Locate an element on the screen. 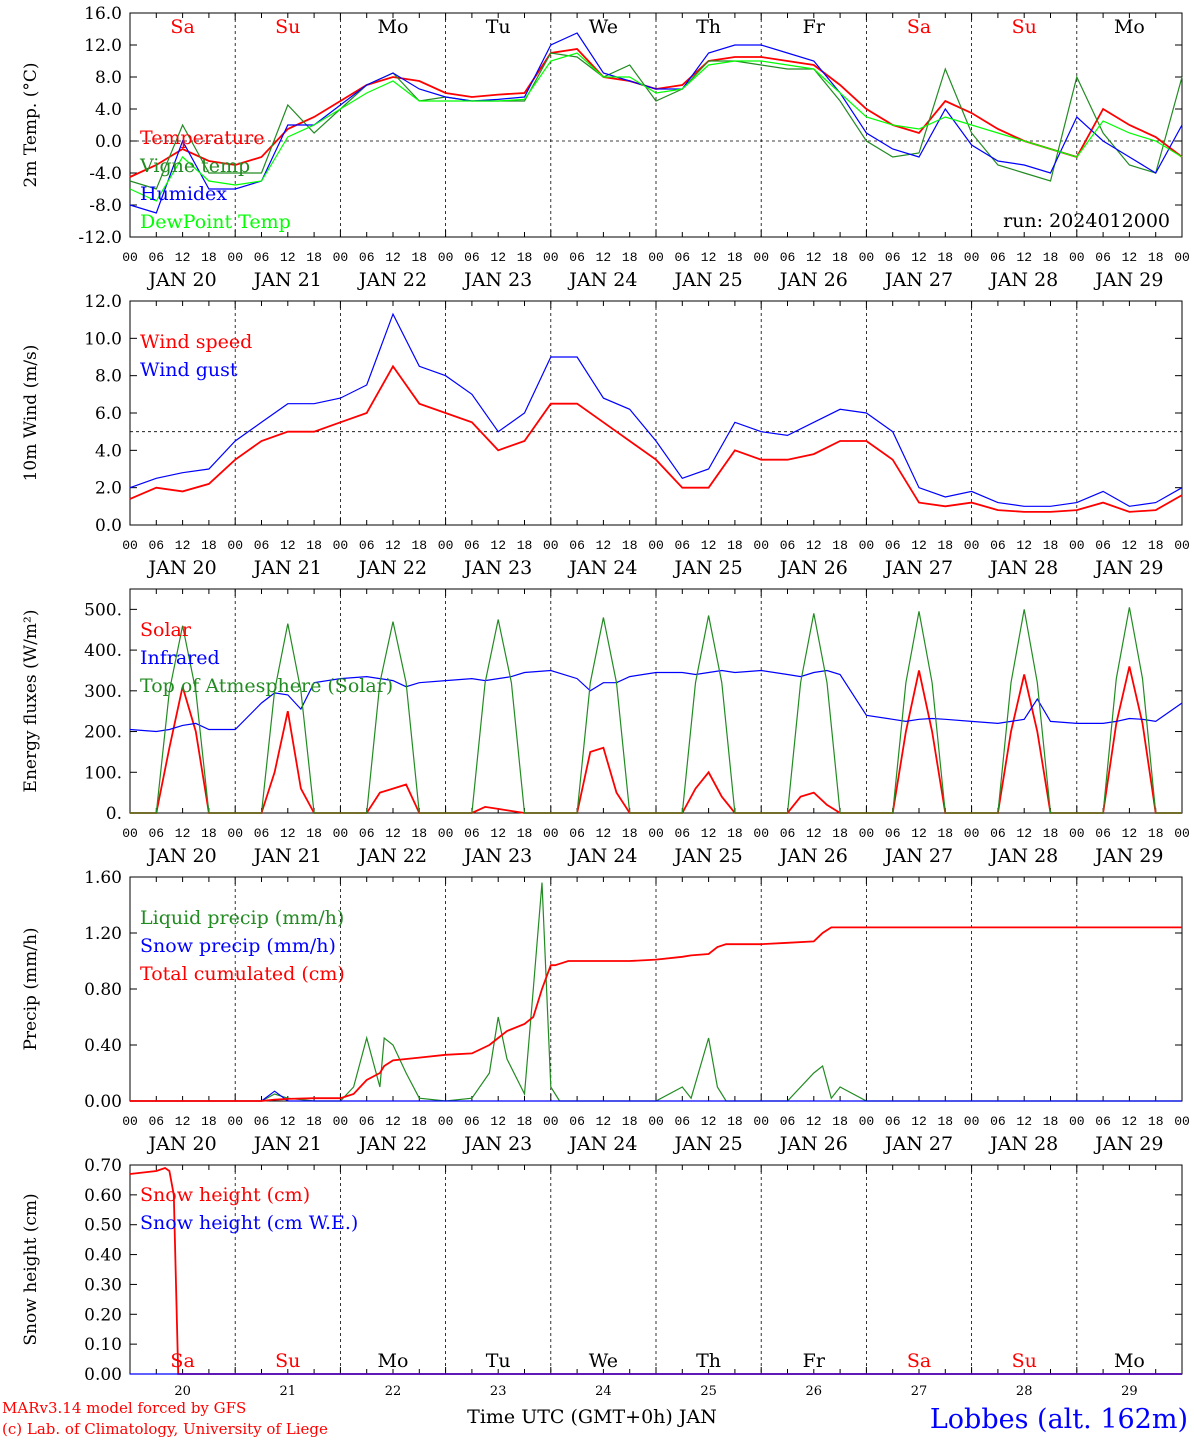 This screenshot has height=1440, width=1194. y-tick-label: 1.60 is located at coordinates (103, 878).